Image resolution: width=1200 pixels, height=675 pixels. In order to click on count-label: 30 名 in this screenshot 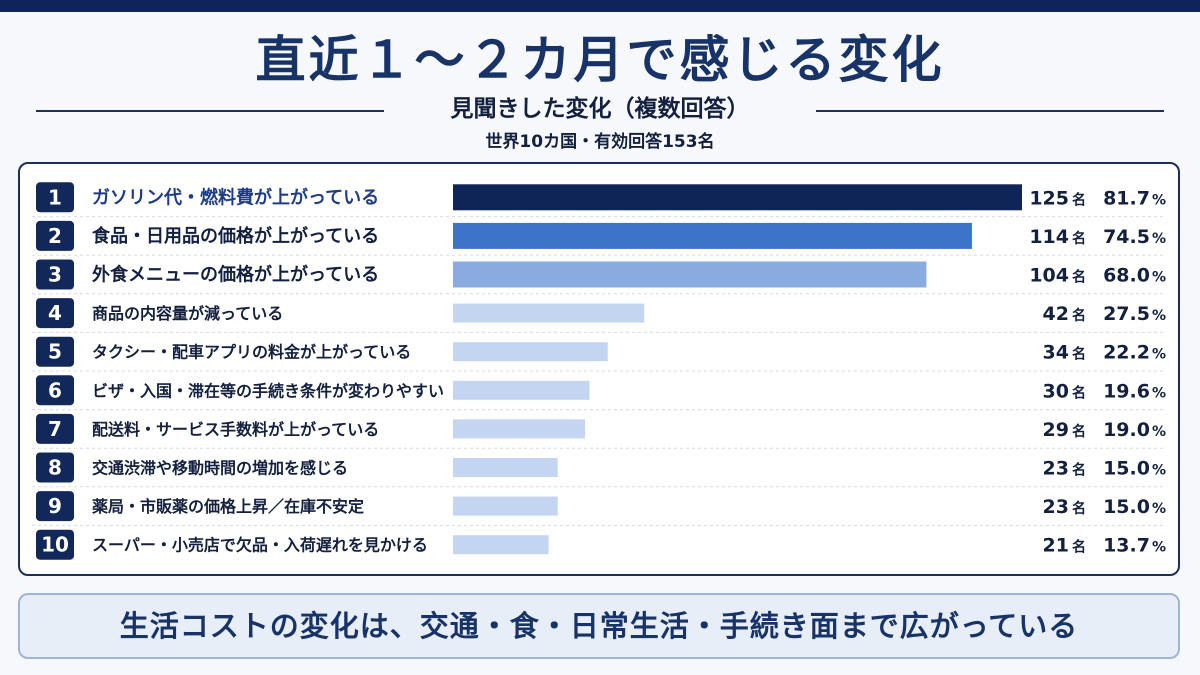, I will do `click(1064, 391)`.